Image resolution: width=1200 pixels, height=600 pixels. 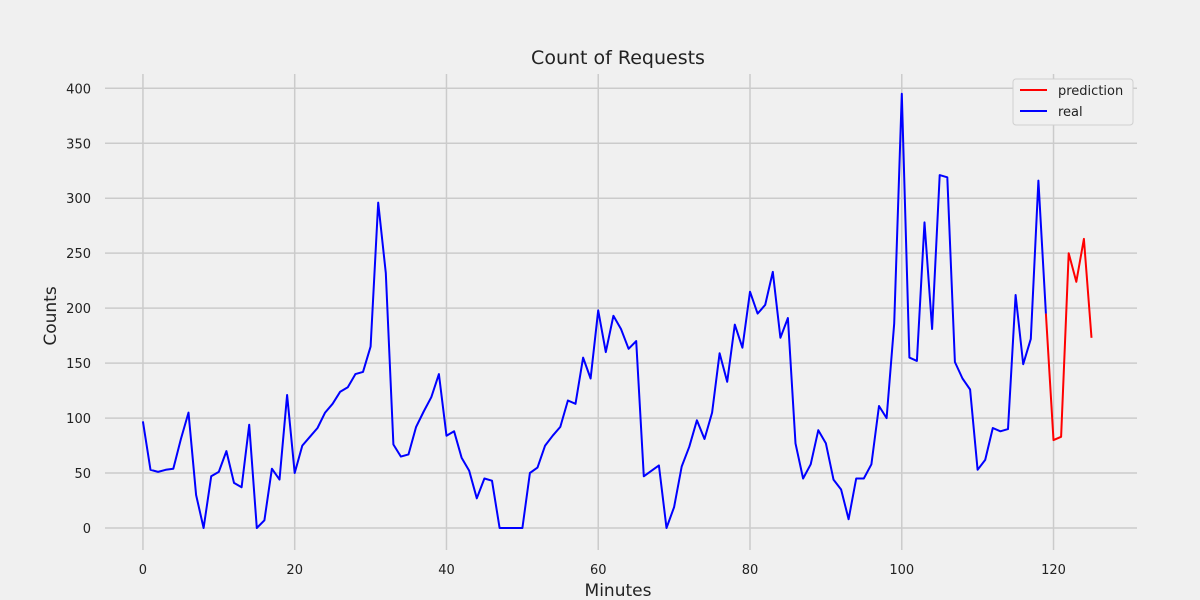 I want to click on x-tick-label: 120, so click(x=1053, y=570).